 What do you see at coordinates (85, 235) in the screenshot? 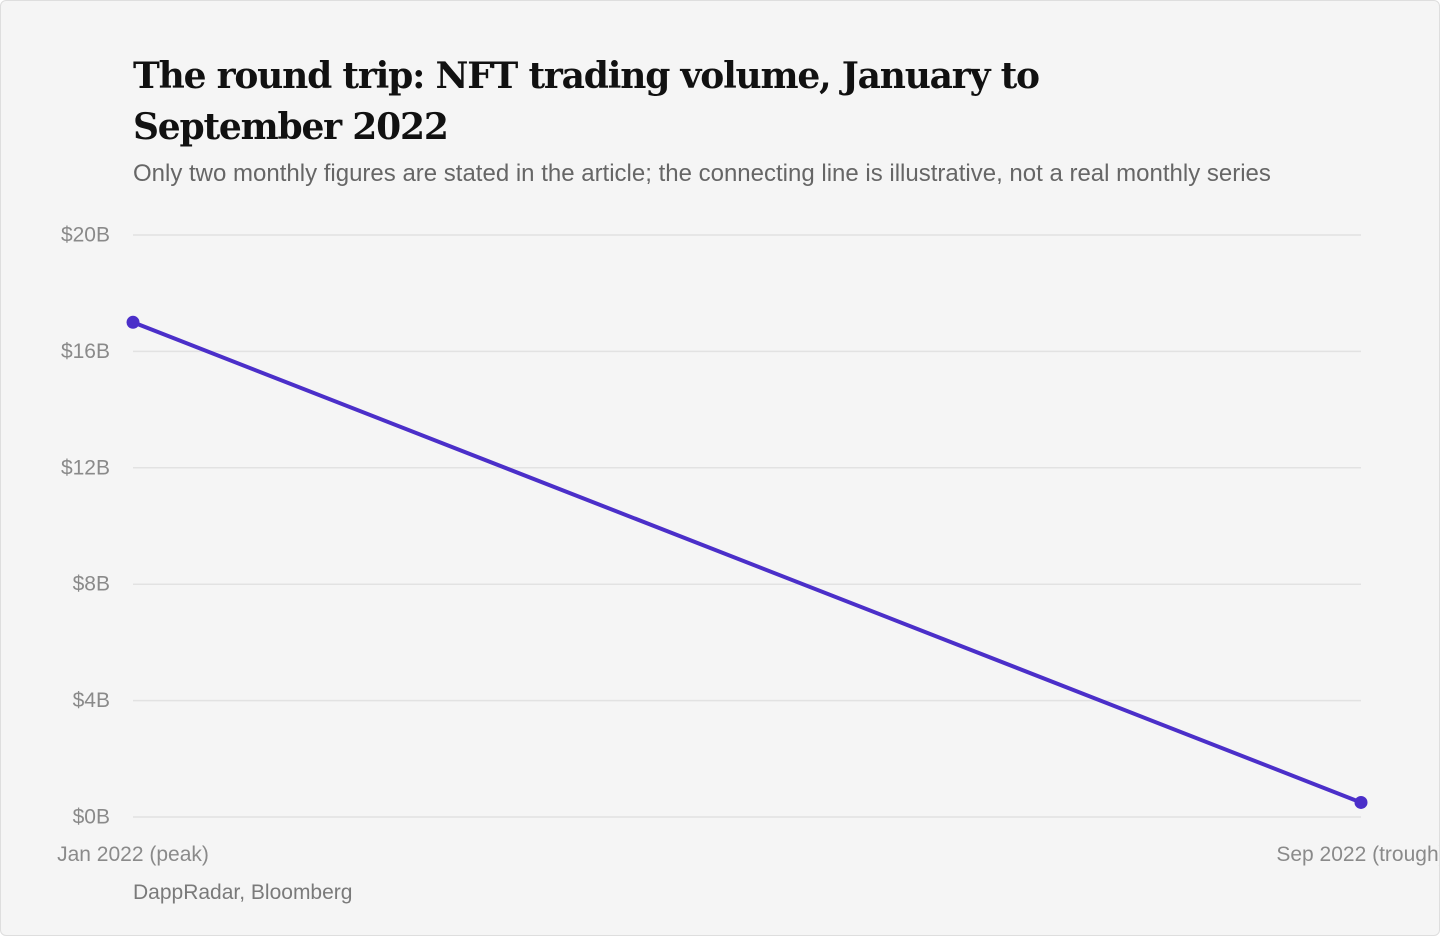
I see `y-tick-label: $20B` at bounding box center [85, 235].